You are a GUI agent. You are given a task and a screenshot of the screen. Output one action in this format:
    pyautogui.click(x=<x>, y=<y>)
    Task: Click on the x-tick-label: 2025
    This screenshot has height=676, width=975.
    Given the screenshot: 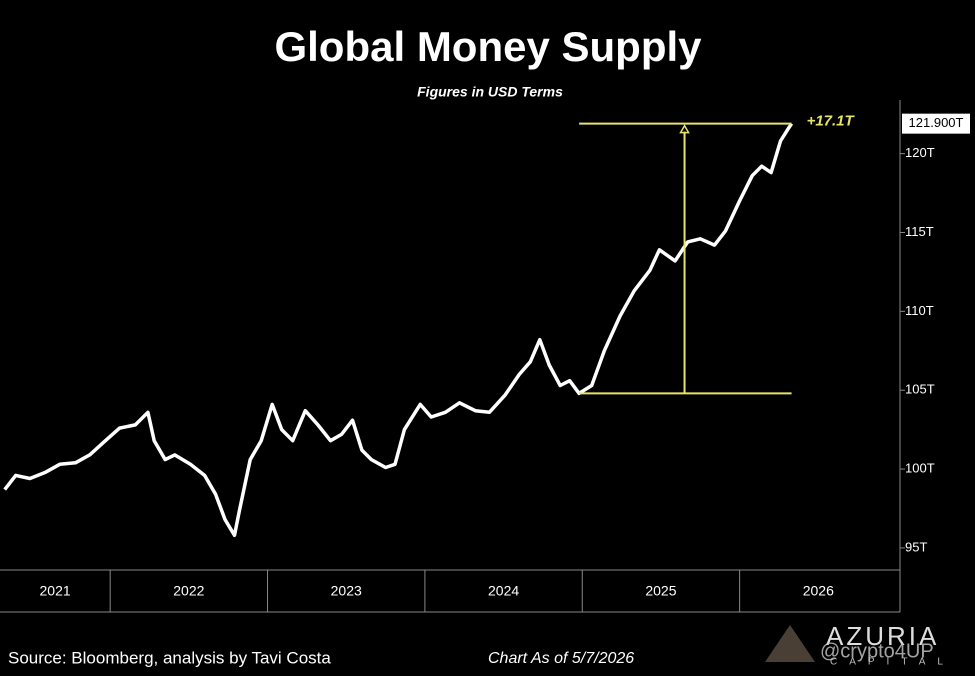 What is the action you would take?
    pyautogui.click(x=660, y=591)
    